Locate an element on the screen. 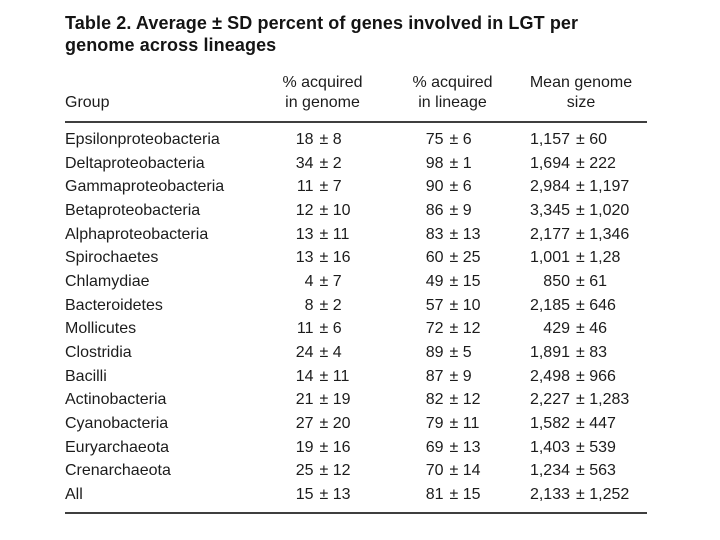  group-cell: Chlamydiae is located at coordinates (107, 281).